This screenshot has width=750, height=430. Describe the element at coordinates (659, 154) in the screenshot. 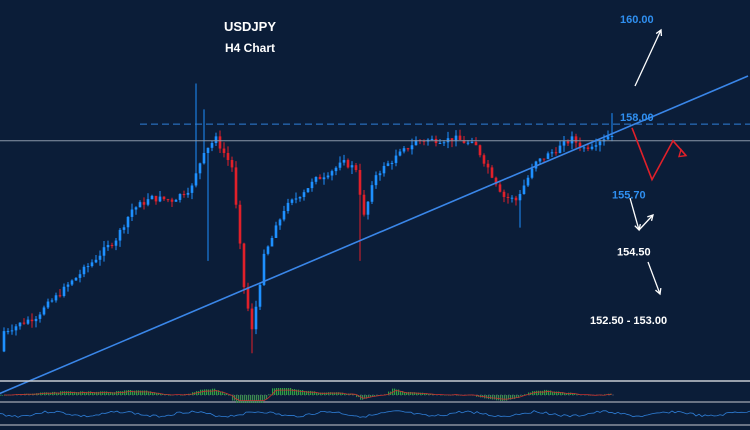

I see `projection-path` at that location.